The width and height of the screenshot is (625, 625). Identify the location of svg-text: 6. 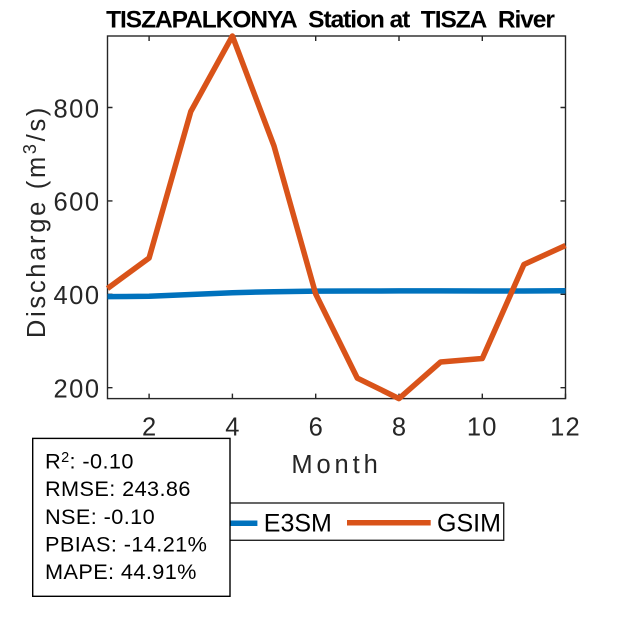
(316, 428).